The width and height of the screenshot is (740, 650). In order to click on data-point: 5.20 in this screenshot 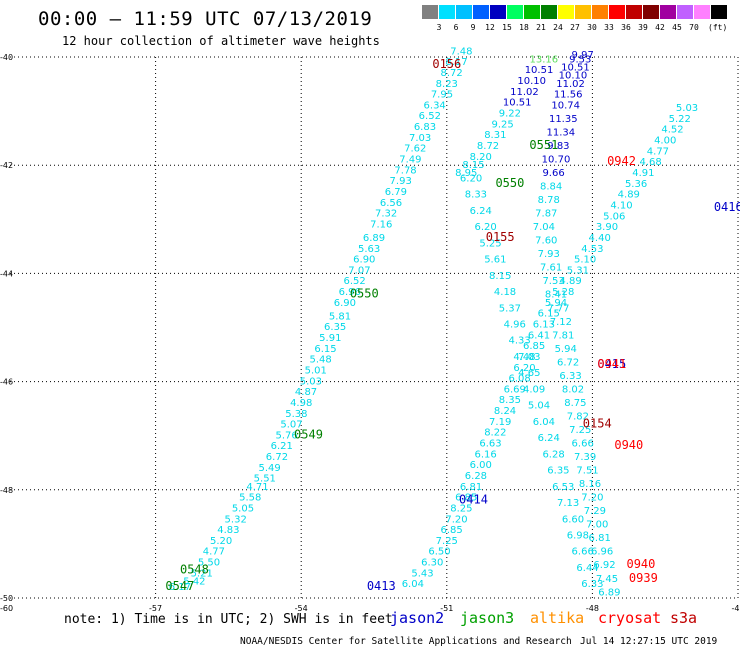, I will do `click(221, 541)`.